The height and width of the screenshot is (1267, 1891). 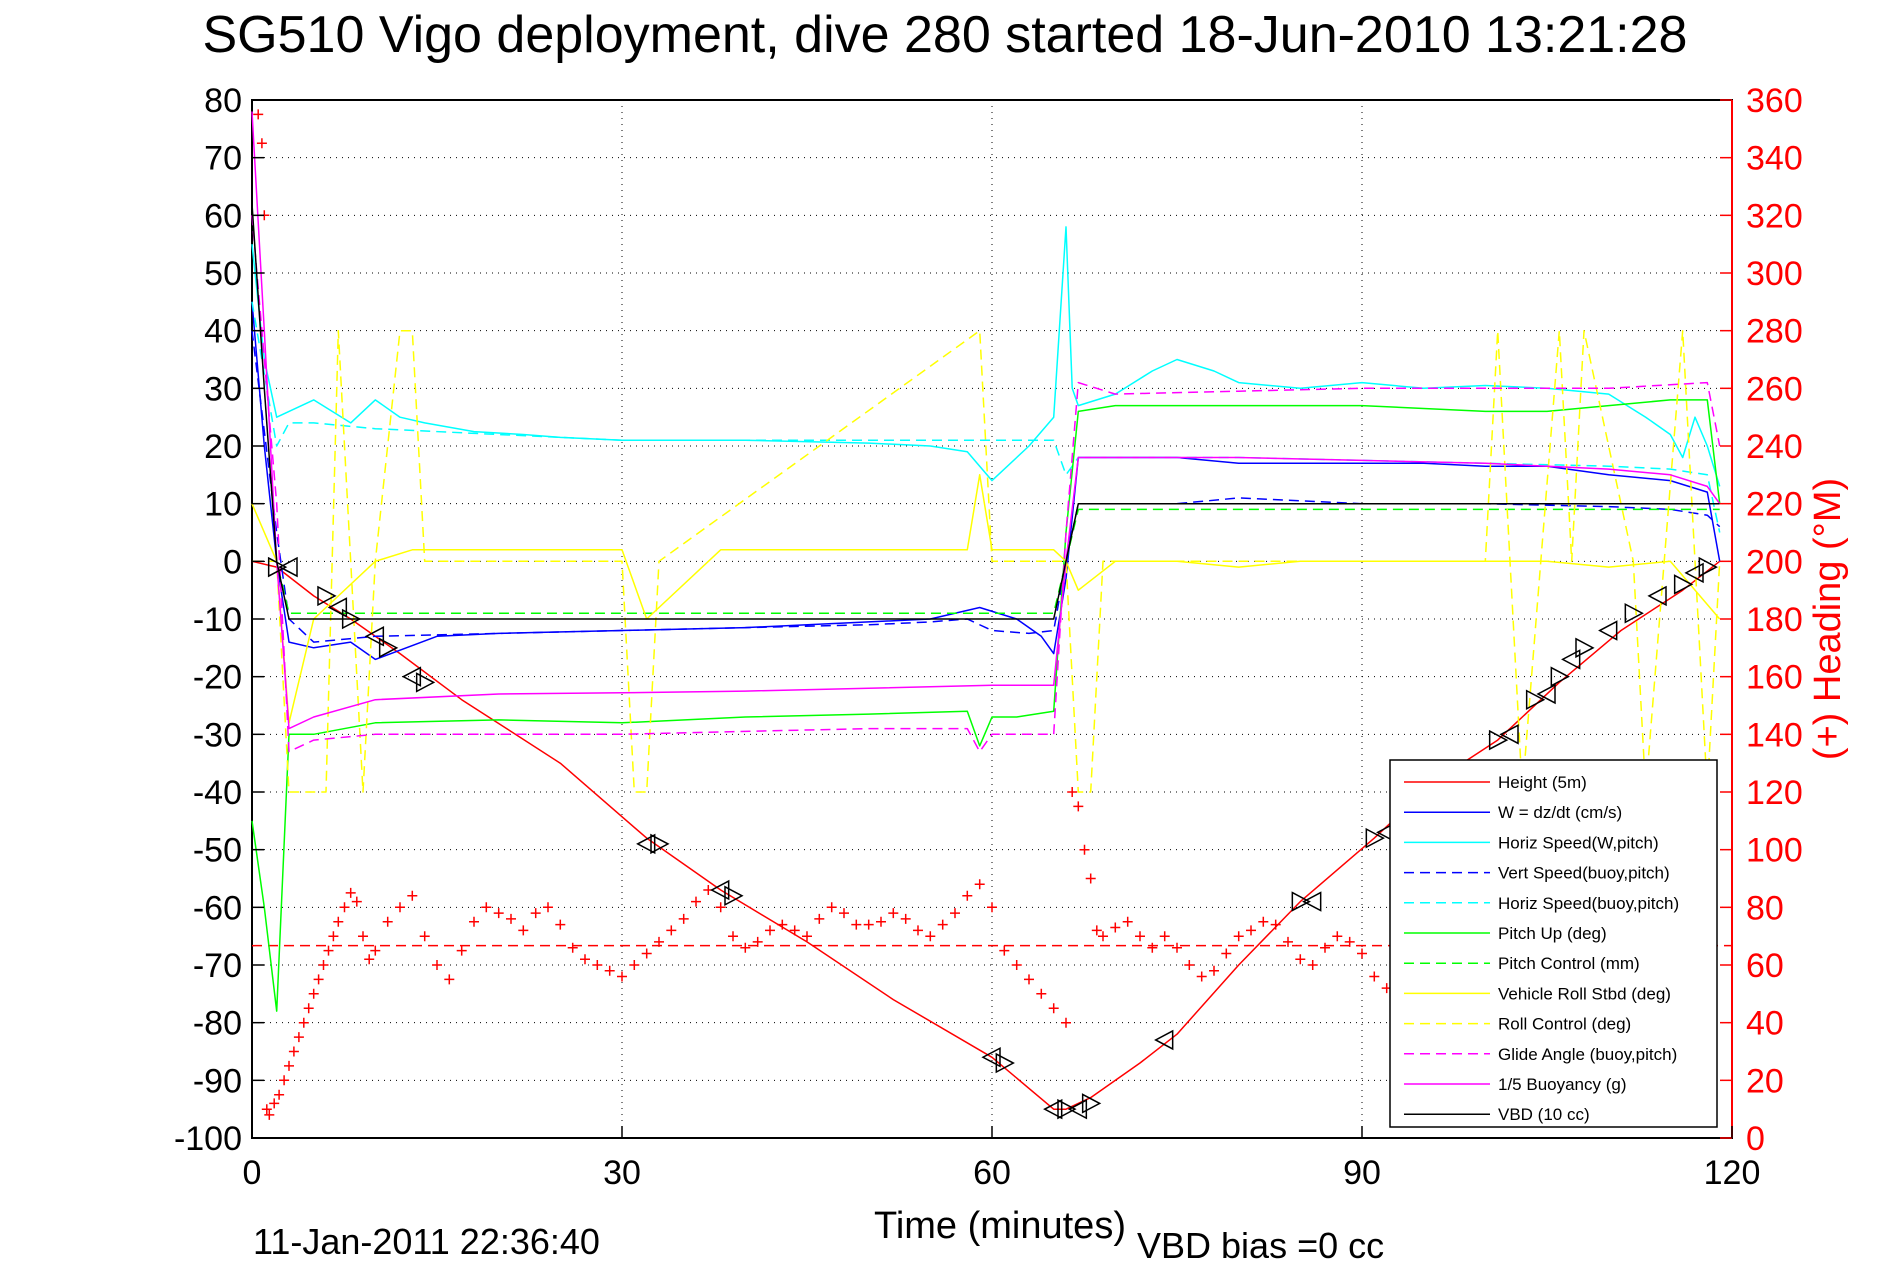 I want to click on y-tick-label: 60, so click(x=223, y=216).